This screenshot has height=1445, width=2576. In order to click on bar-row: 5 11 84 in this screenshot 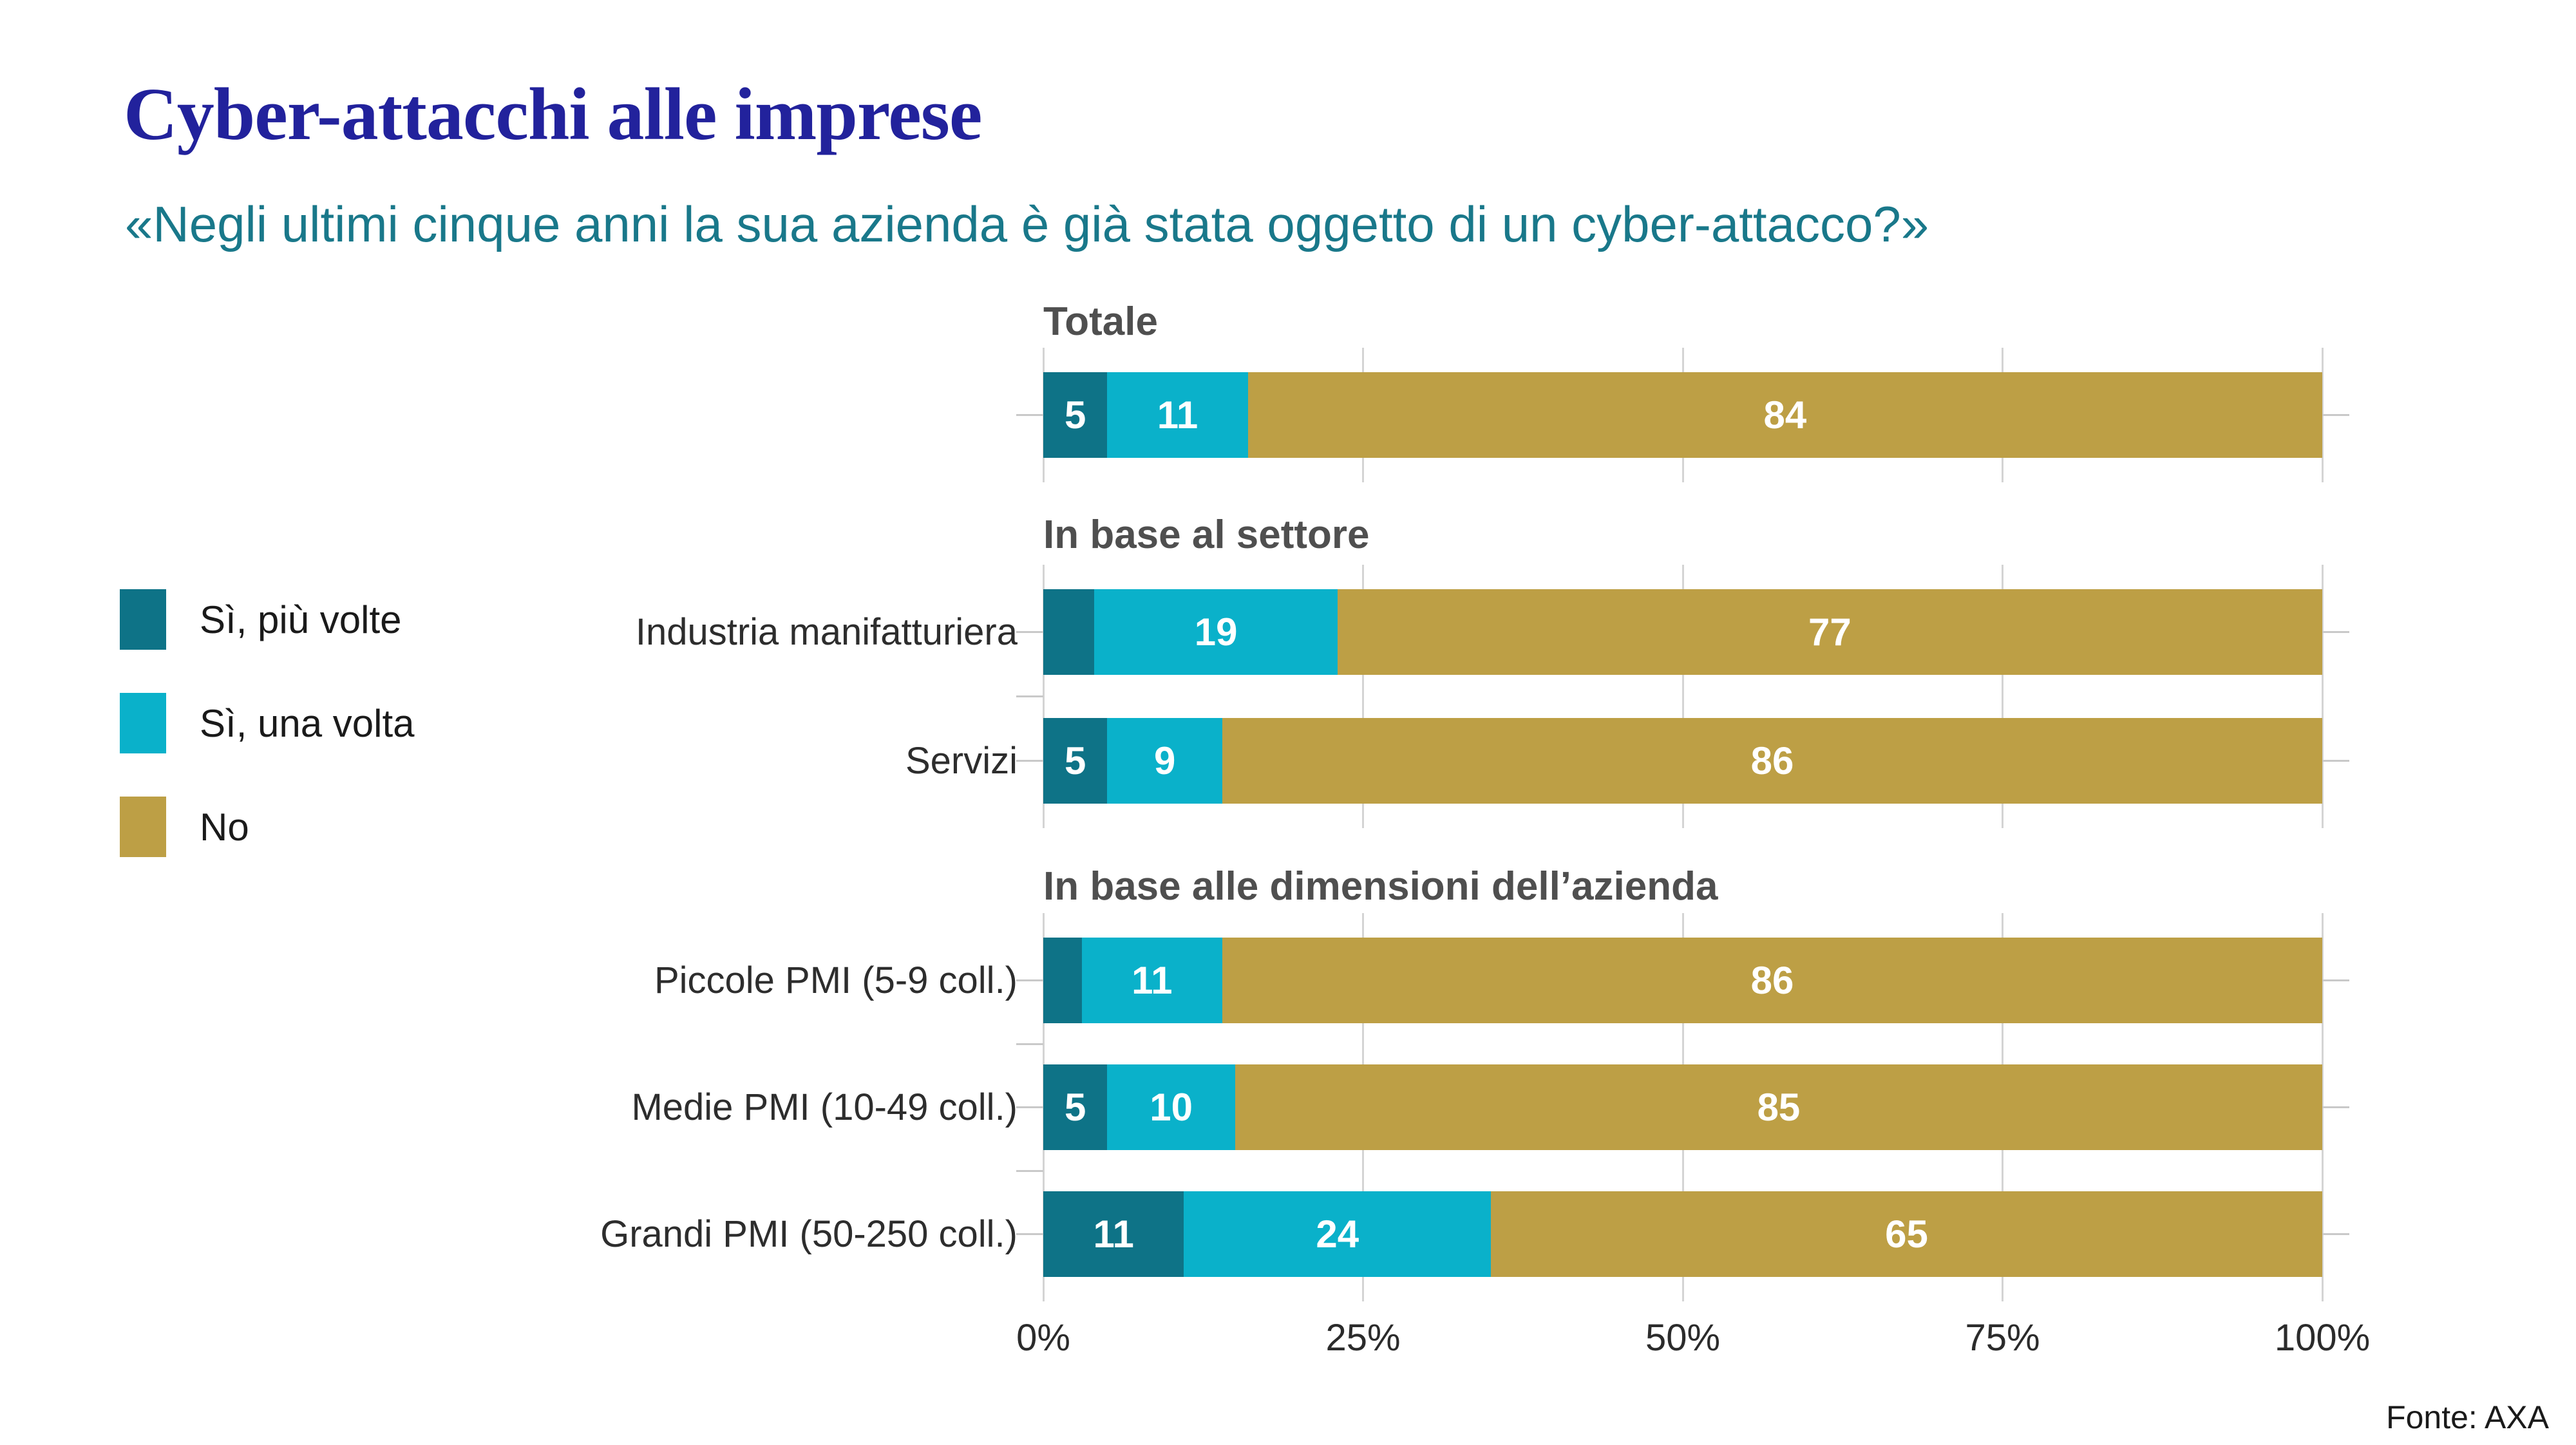, I will do `click(1682, 415)`.